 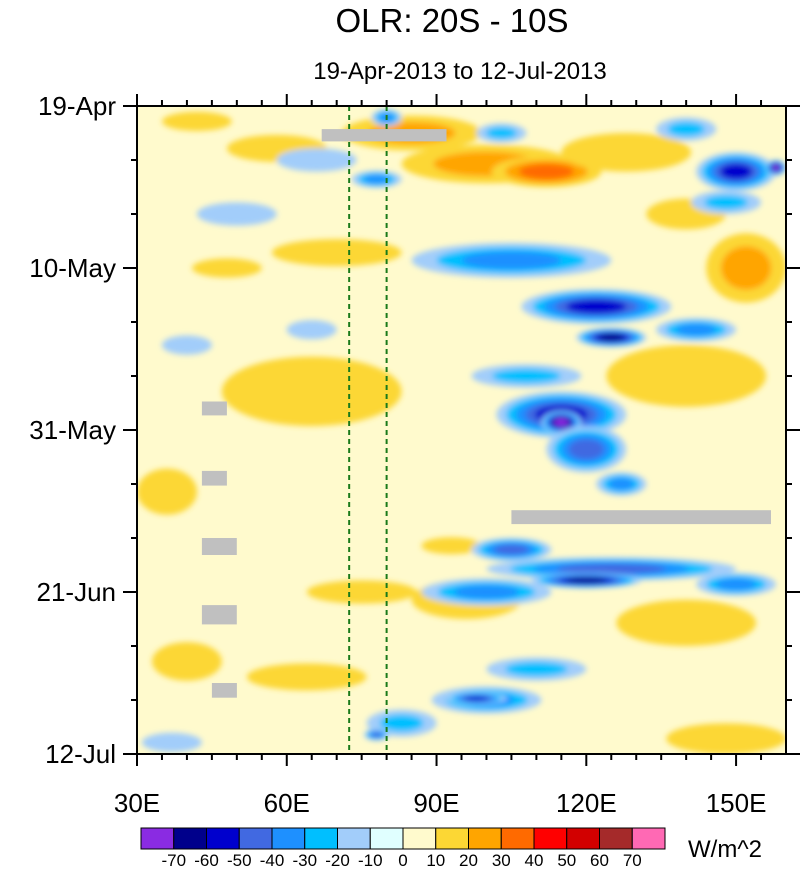 What do you see at coordinates (436, 803) in the screenshot?
I see `x-tick-label: 90E` at bounding box center [436, 803].